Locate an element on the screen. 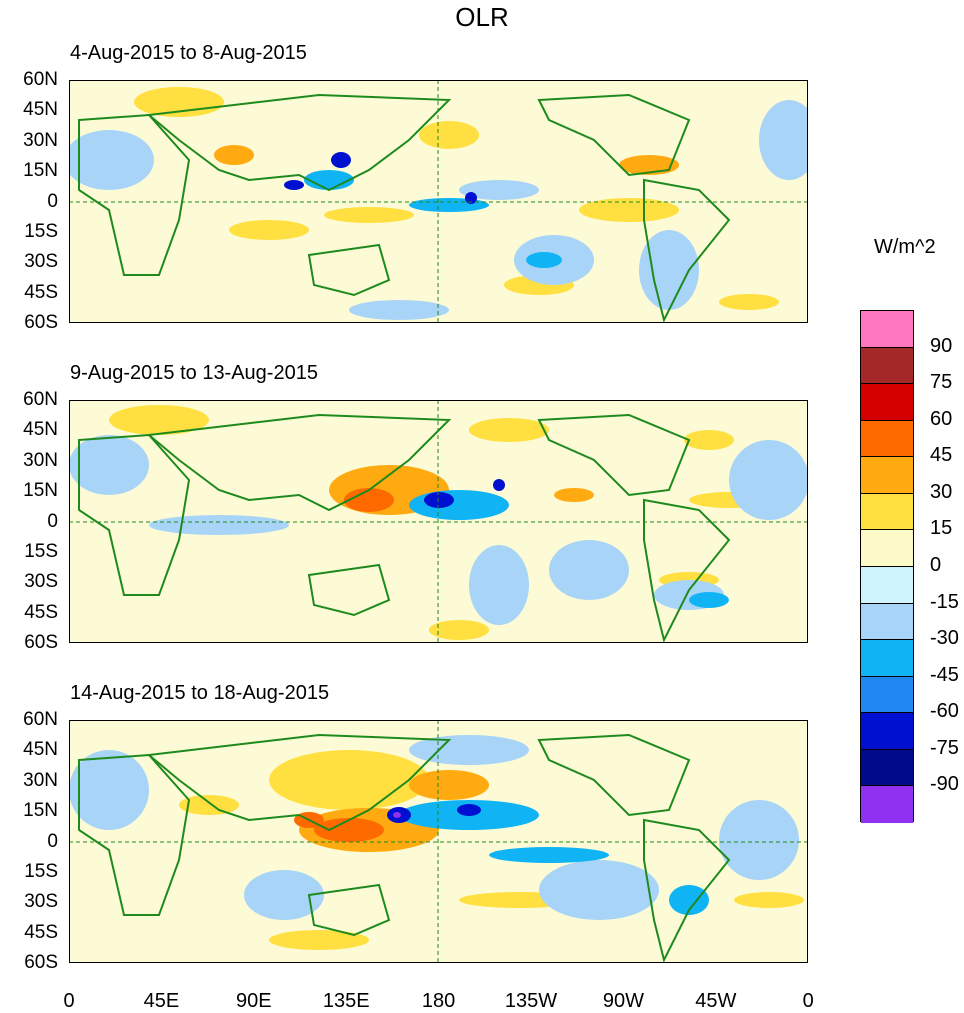  colorbar is located at coordinates (887, 566).